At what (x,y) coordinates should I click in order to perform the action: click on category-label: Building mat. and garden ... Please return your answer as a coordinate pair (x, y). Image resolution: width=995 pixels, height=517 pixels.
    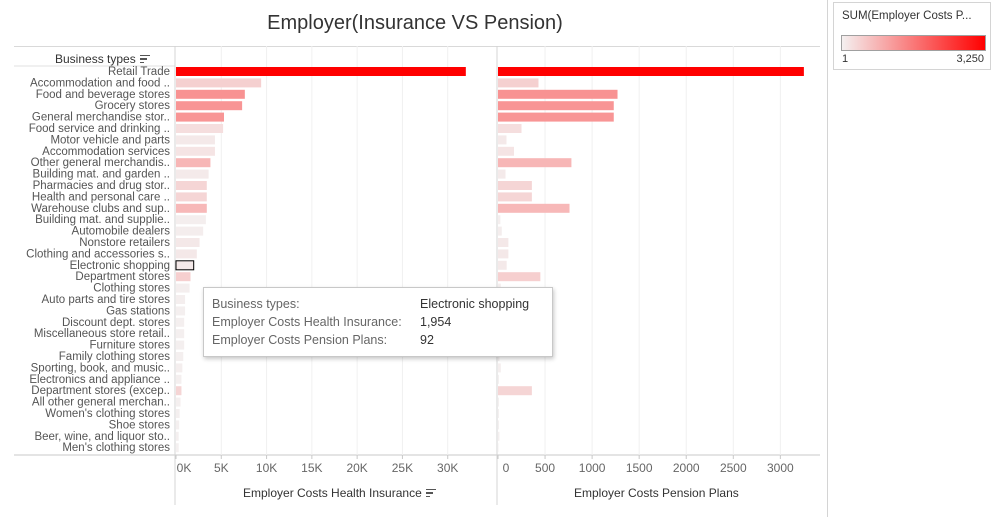
    Looking at the image, I should click on (101, 175).